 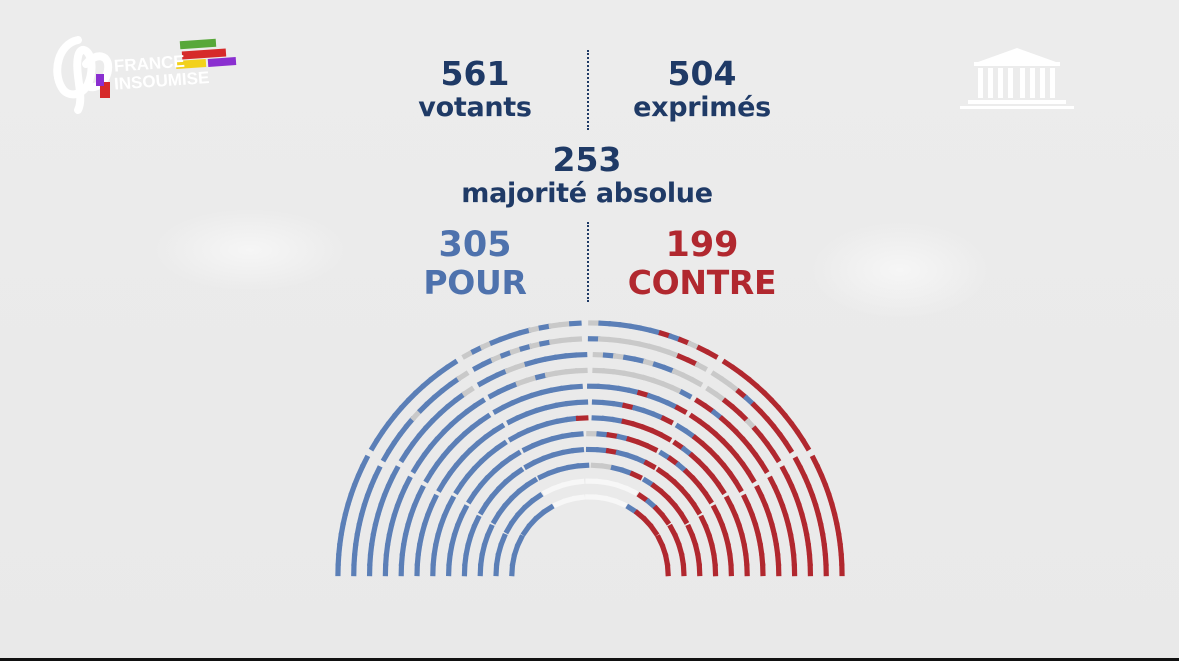 I want to click on pour-stat: 305 POUR, so click(x=475, y=264).